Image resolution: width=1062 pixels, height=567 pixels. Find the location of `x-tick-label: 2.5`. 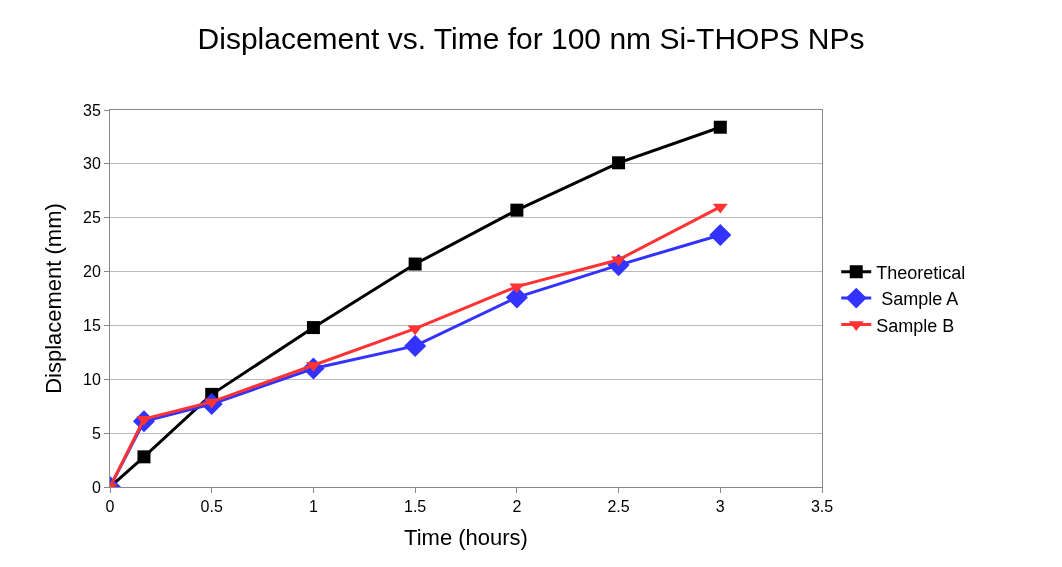

x-tick-label: 2.5 is located at coordinates (618, 507).